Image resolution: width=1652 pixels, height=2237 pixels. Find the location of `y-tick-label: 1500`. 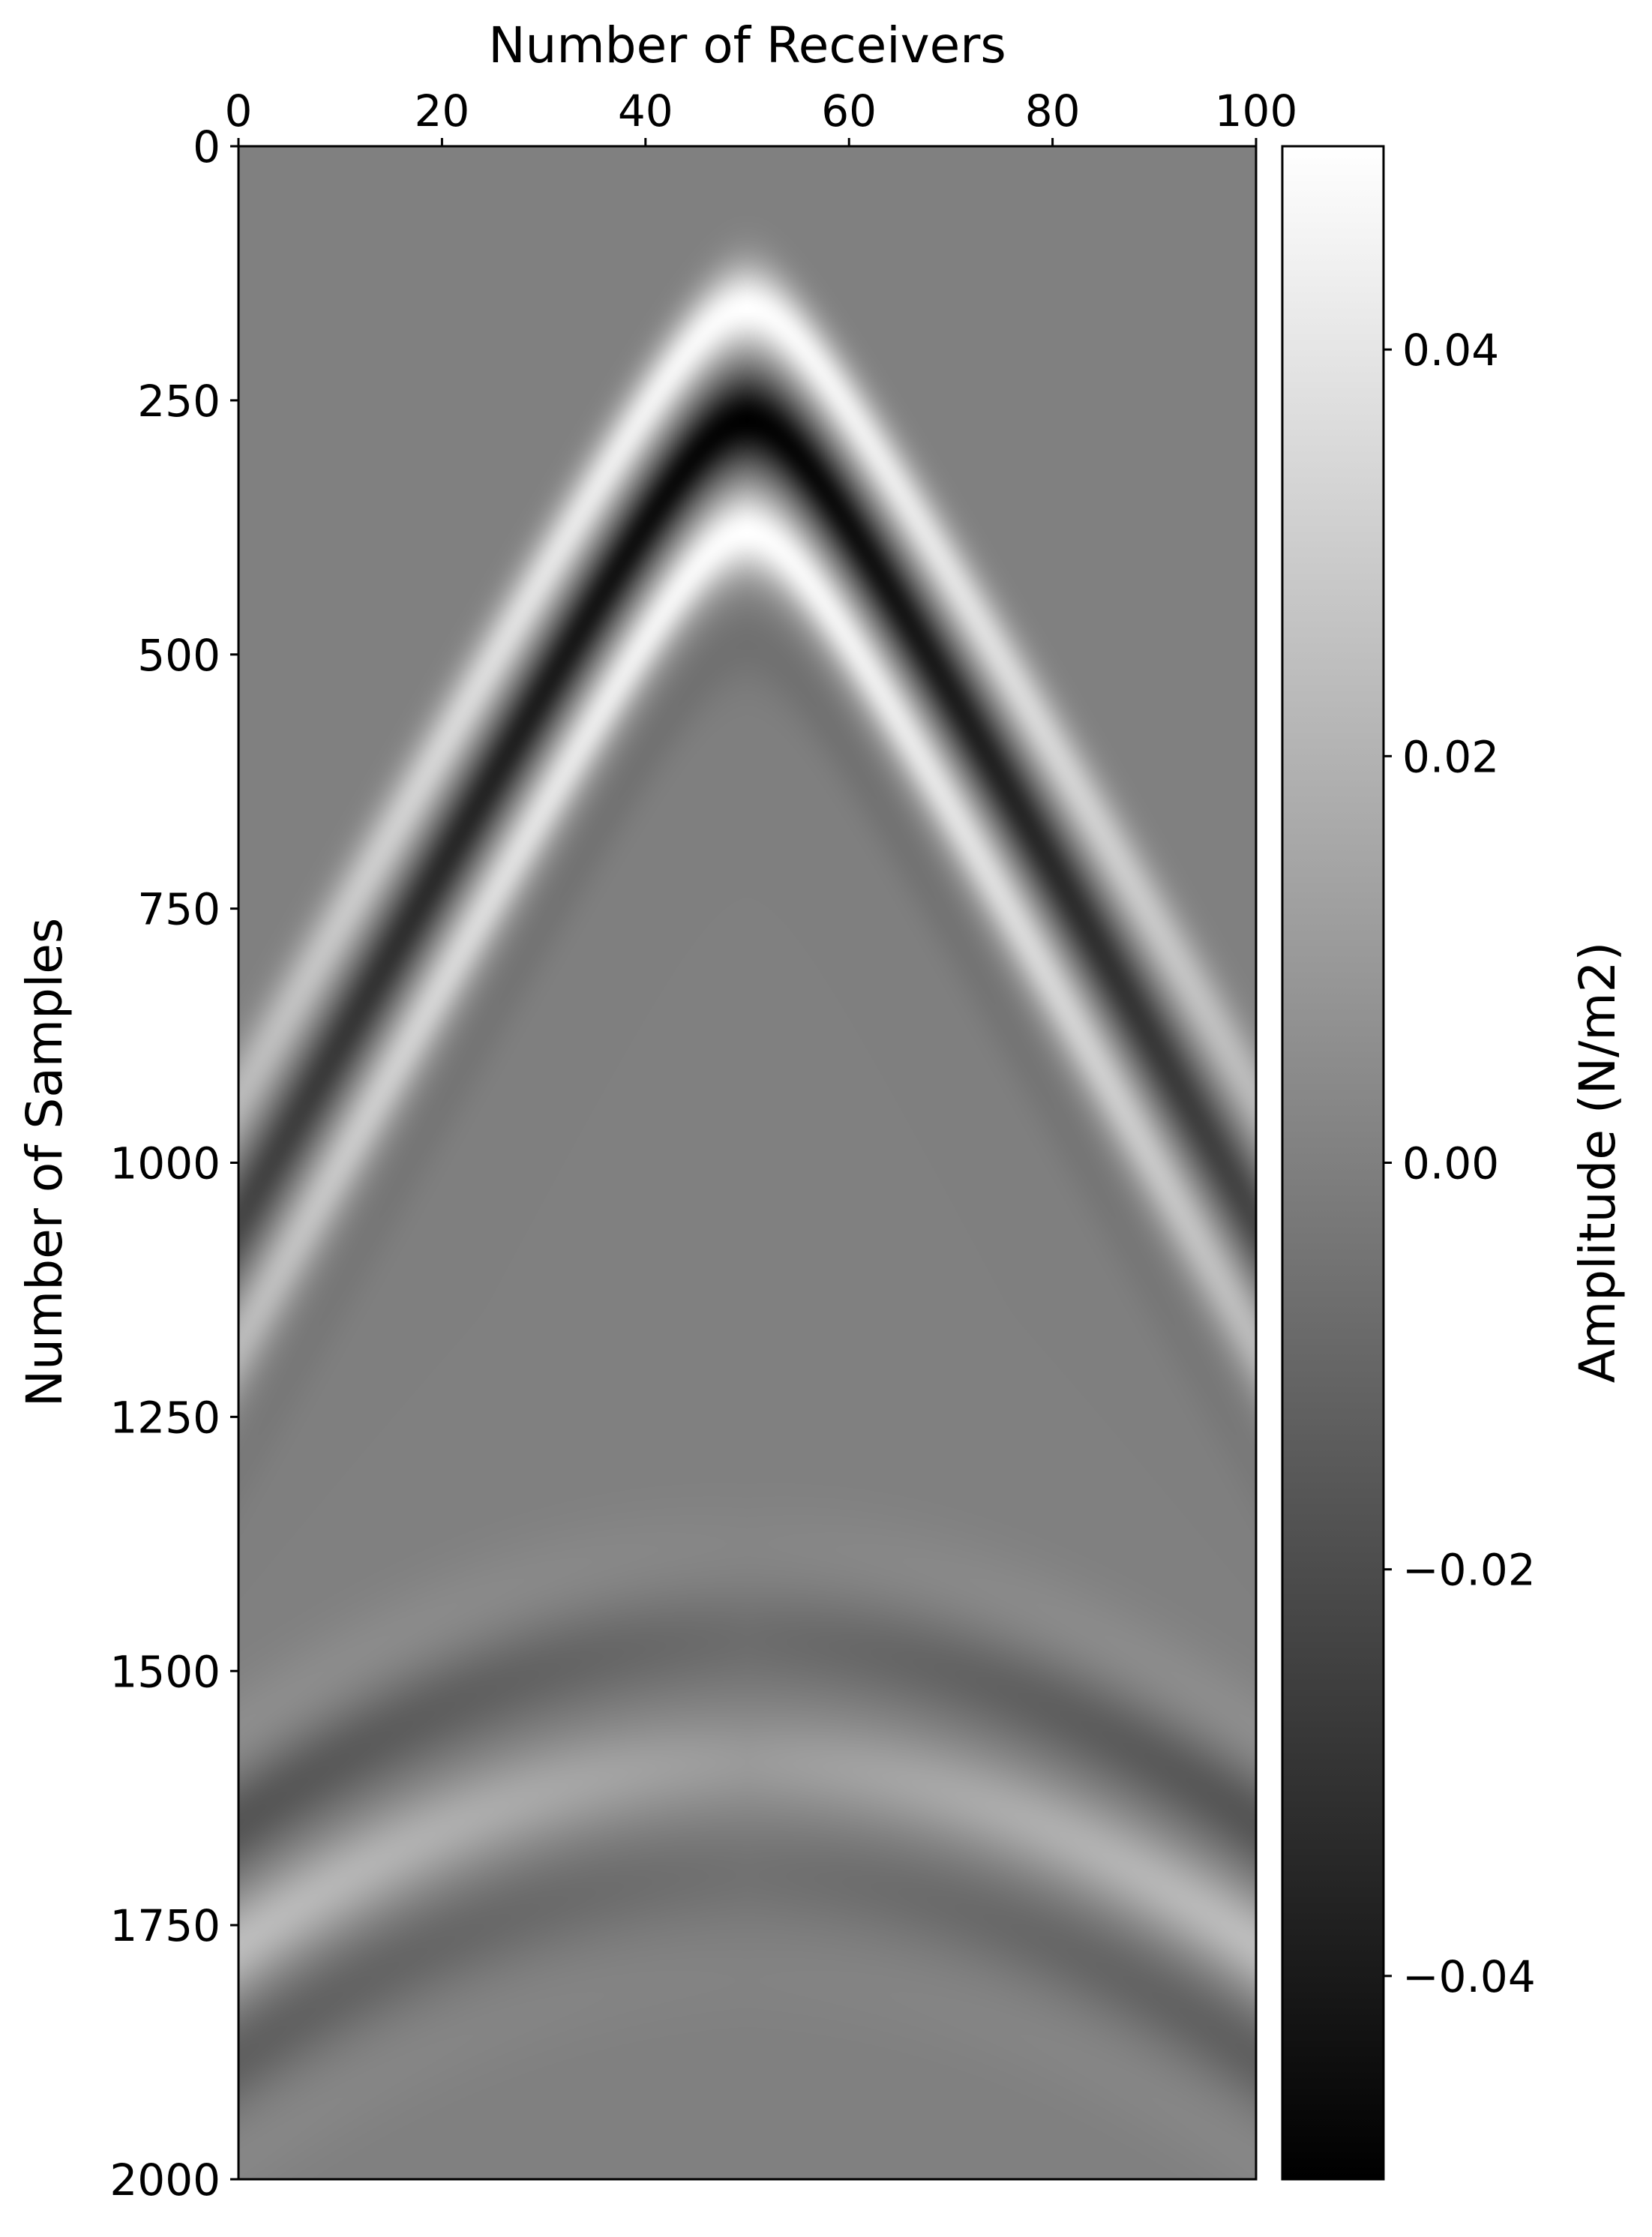

y-tick-label: 1500 is located at coordinates (164, 1671).